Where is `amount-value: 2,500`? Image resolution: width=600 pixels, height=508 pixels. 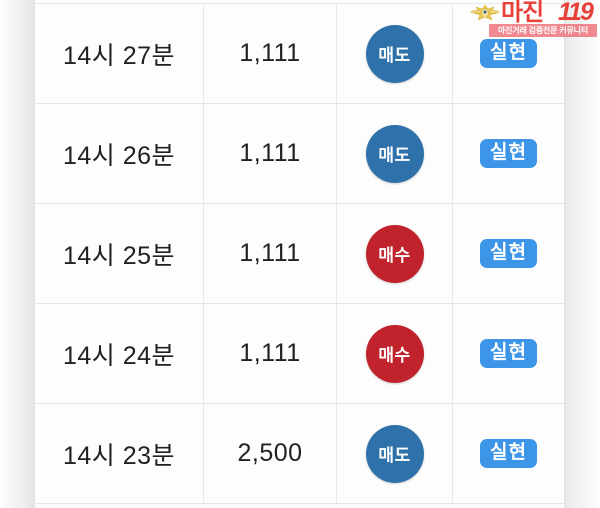 amount-value: 2,500 is located at coordinates (270, 453).